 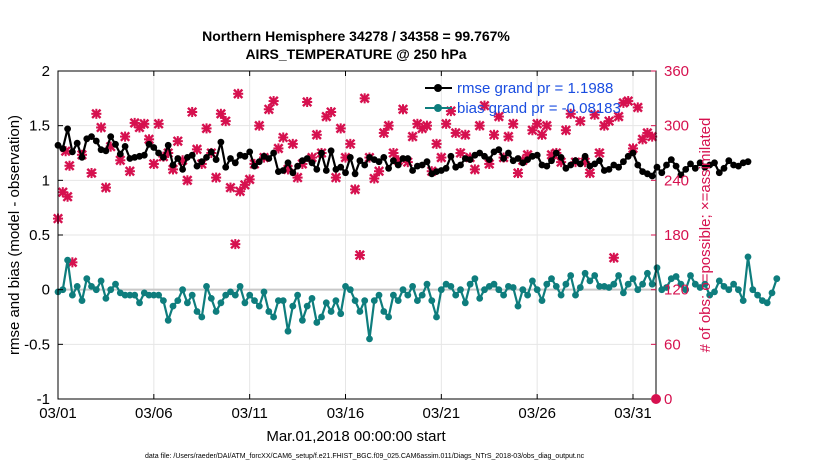 I want to click on x-tick-label: 03/01, so click(x=58, y=413).